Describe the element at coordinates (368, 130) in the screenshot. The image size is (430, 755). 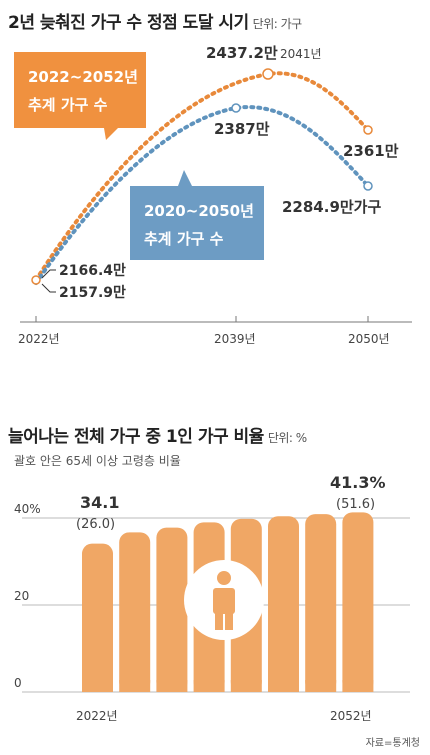
I see `orange-point-end` at that location.